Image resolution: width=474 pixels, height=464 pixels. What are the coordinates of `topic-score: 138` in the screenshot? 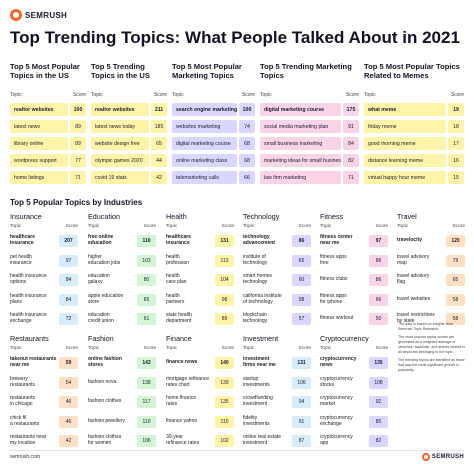 It's located at (146, 382).